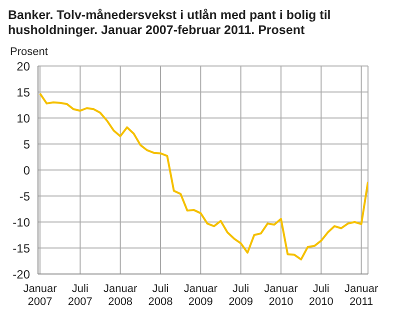 The width and height of the screenshot is (400, 320). I want to click on y-tick-label: 10, so click(23, 118).